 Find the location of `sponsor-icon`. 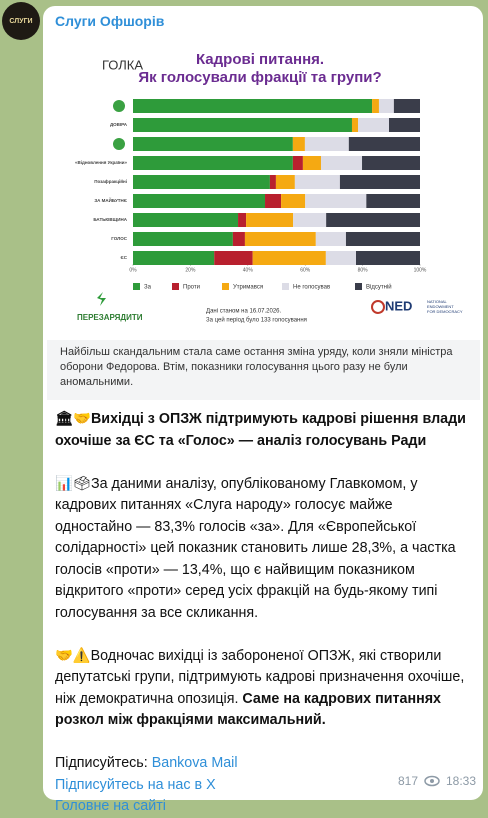

sponsor-icon is located at coordinates (378, 307).